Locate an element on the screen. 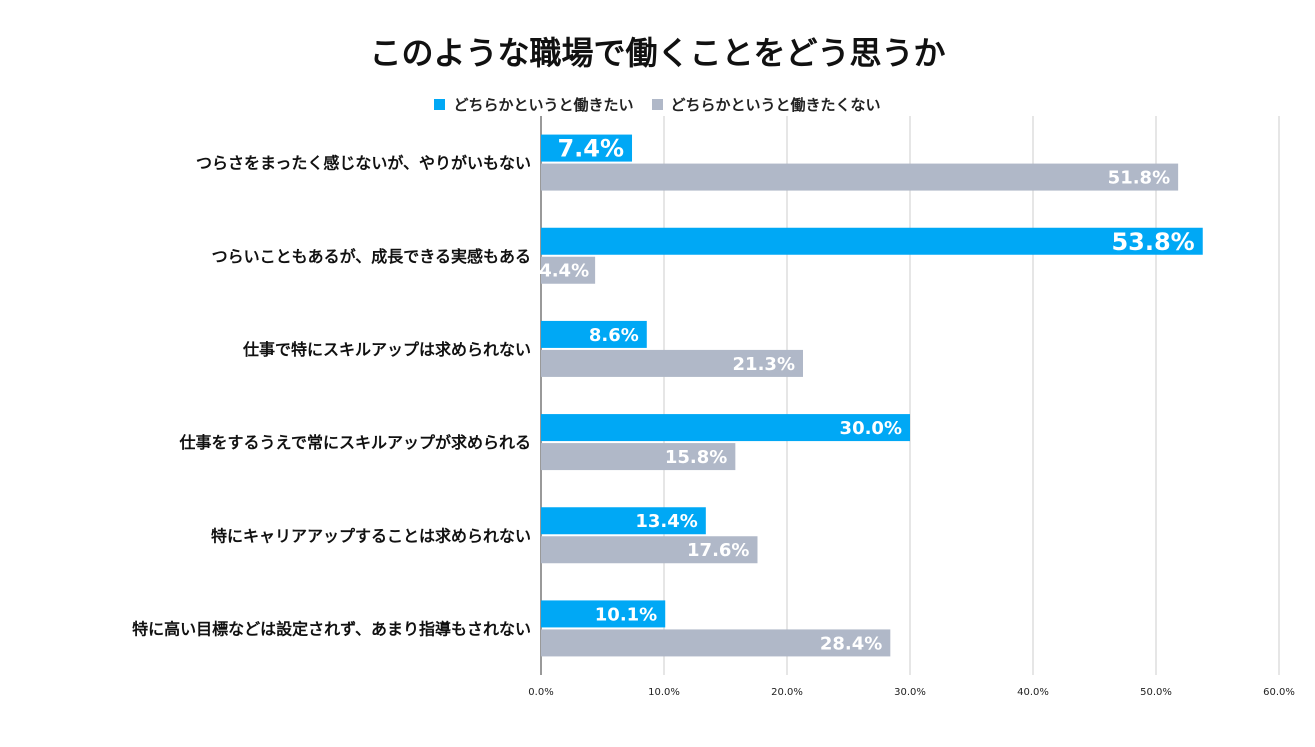 The width and height of the screenshot is (1315, 747). data-label: 17.6% is located at coordinates (718, 550).